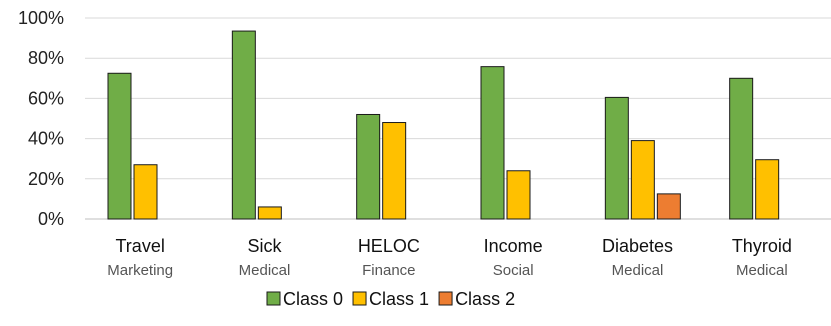  I want to click on bar-class-2-diabetes, so click(668, 206).